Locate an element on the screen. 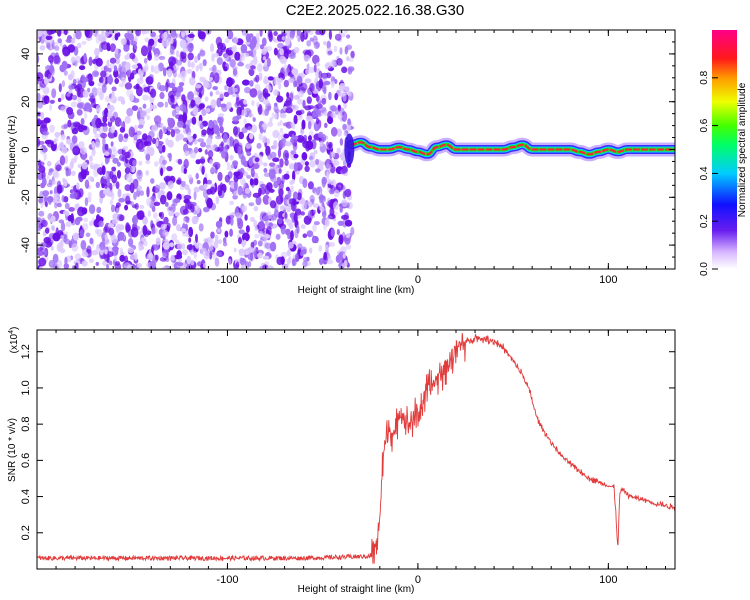 This screenshot has width=750, height=600. x-tick-label: 100 is located at coordinates (608, 580).